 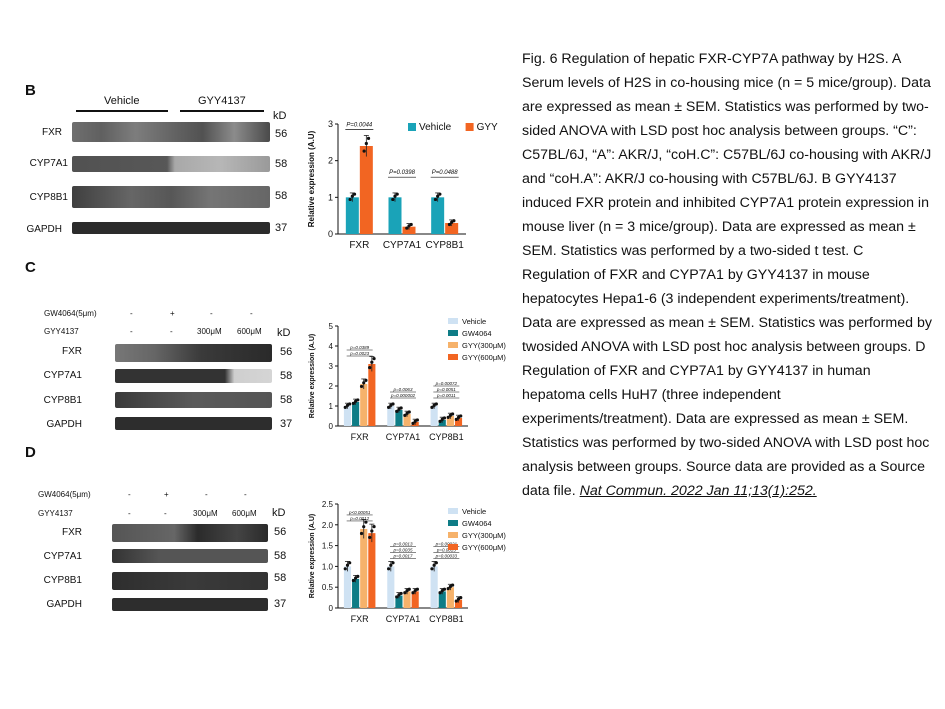 I want to click on blot-d-cyp8b1, so click(x=190, y=581).